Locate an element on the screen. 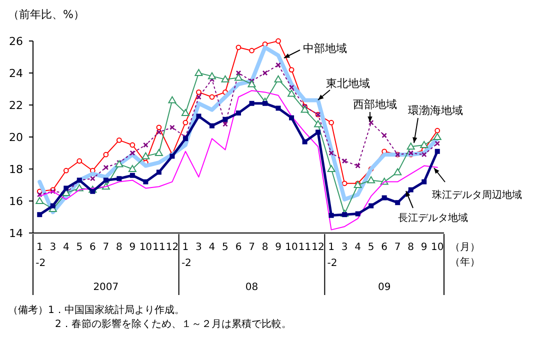 This screenshot has height=345, width=536. series-label: 中部地域 is located at coordinates (325, 48).